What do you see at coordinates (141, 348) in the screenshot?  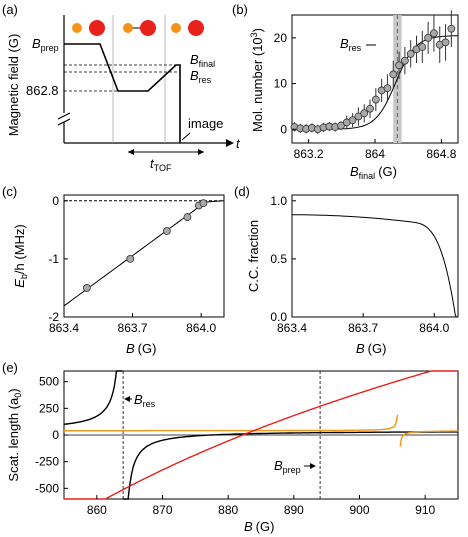 I see `c-xlabel: B (G)` at bounding box center [141, 348].